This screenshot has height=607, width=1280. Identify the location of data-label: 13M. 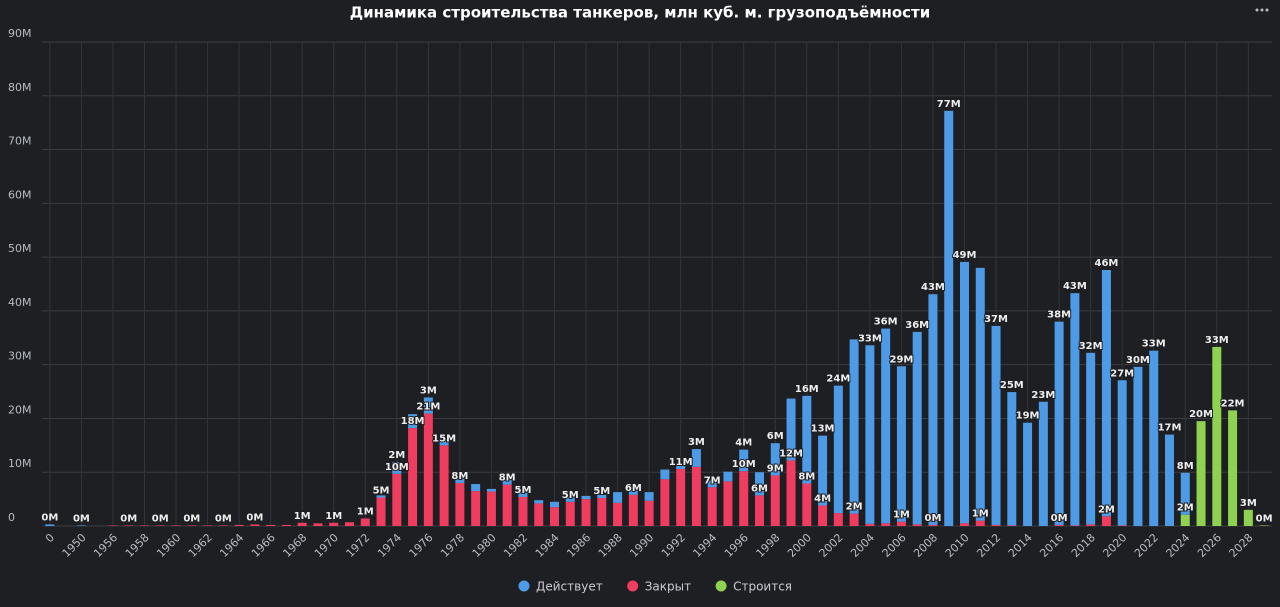
(823, 429).